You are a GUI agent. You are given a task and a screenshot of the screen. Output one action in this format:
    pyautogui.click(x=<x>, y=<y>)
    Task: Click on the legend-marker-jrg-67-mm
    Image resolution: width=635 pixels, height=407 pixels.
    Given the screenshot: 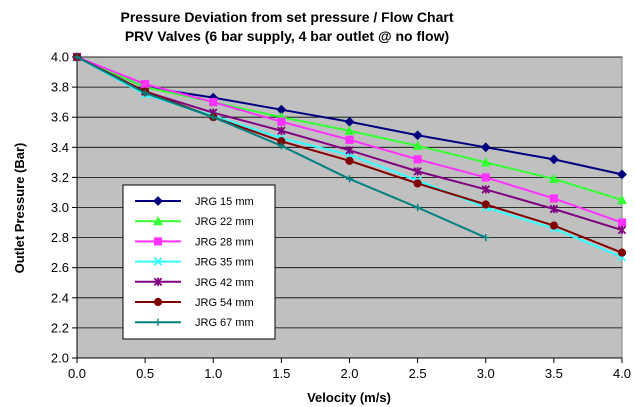 What is the action you would take?
    pyautogui.click(x=158, y=322)
    